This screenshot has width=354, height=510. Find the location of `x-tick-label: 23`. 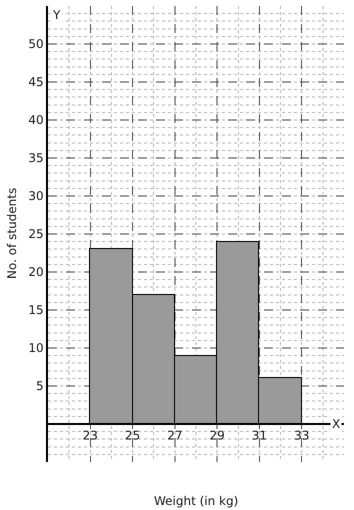

x-tick-label: 23 is located at coordinates (90, 435).